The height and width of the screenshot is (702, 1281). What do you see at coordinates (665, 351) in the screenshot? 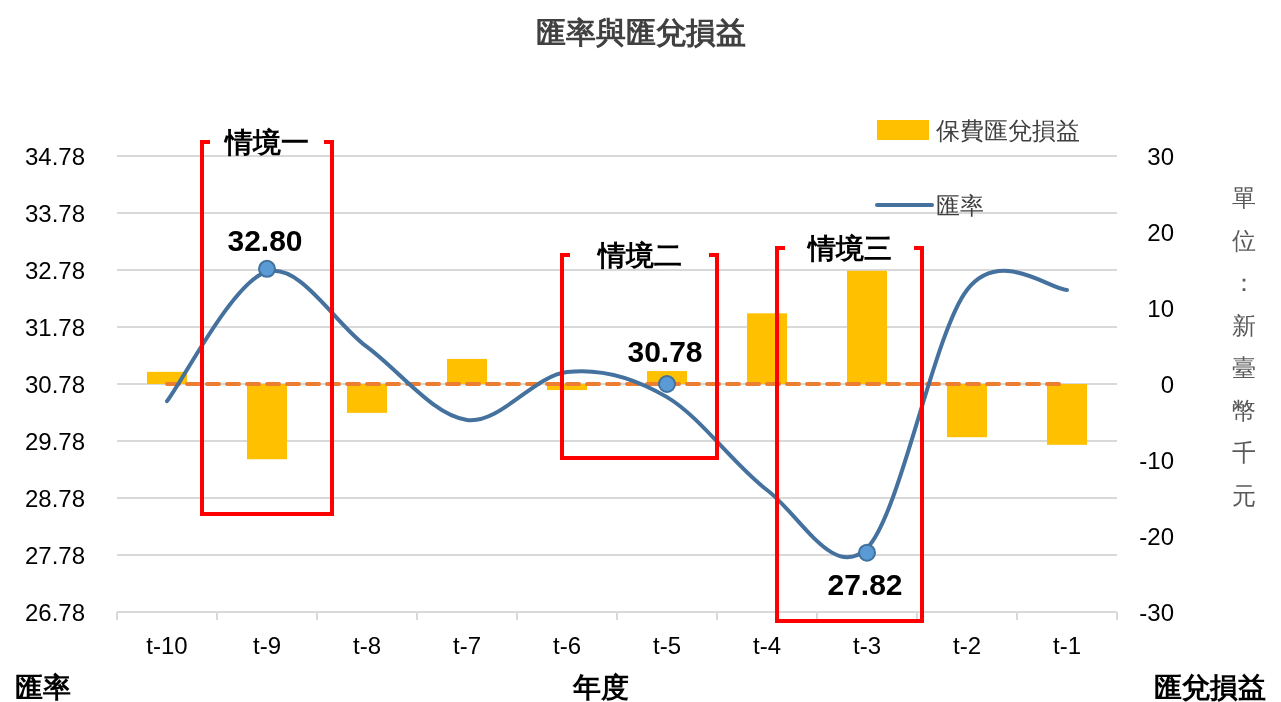
I see `data-label: 30.78` at bounding box center [665, 351].